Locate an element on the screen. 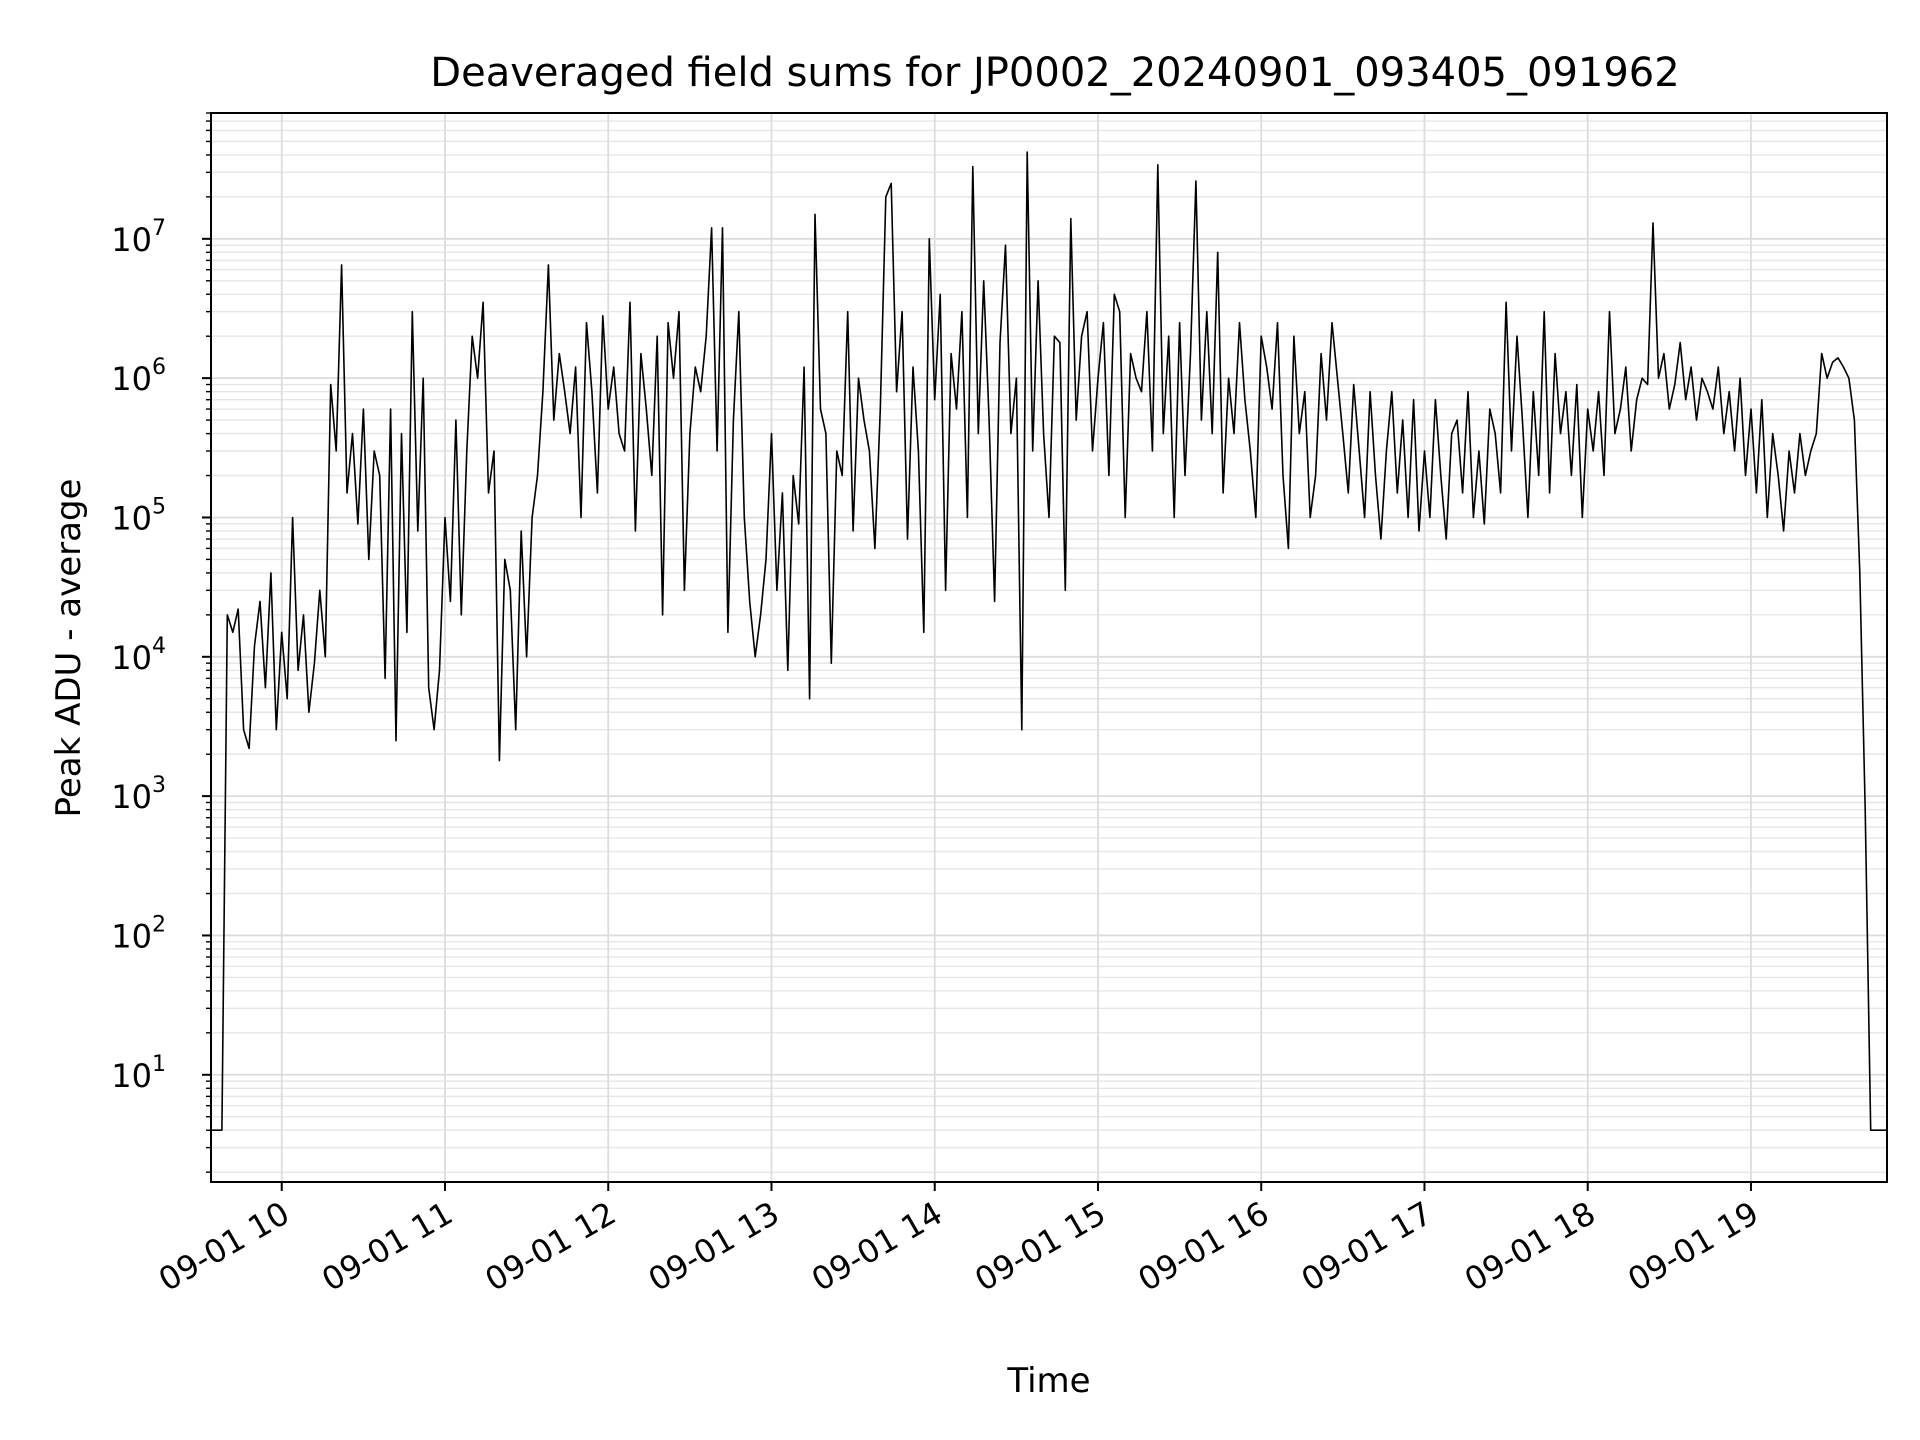 The height and width of the screenshot is (1440, 1920). y-tick-label: 10³ is located at coordinates (138, 794).